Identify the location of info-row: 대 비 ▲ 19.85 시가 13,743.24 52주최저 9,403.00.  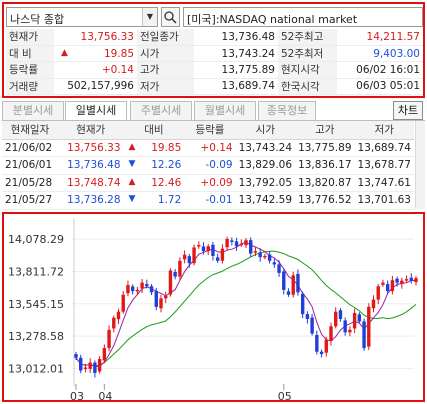
(214, 54).